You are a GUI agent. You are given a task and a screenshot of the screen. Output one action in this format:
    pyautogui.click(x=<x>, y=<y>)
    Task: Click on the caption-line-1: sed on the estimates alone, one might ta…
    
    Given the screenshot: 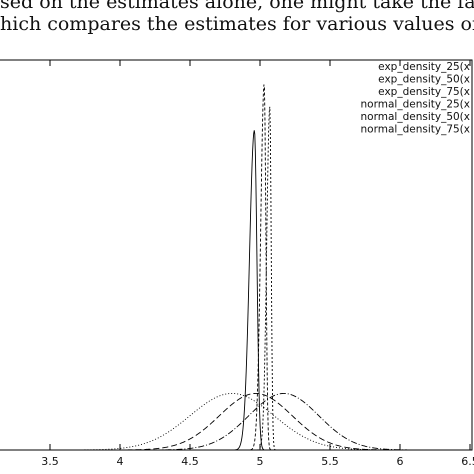 What is the action you would take?
    pyautogui.click(x=237, y=6)
    